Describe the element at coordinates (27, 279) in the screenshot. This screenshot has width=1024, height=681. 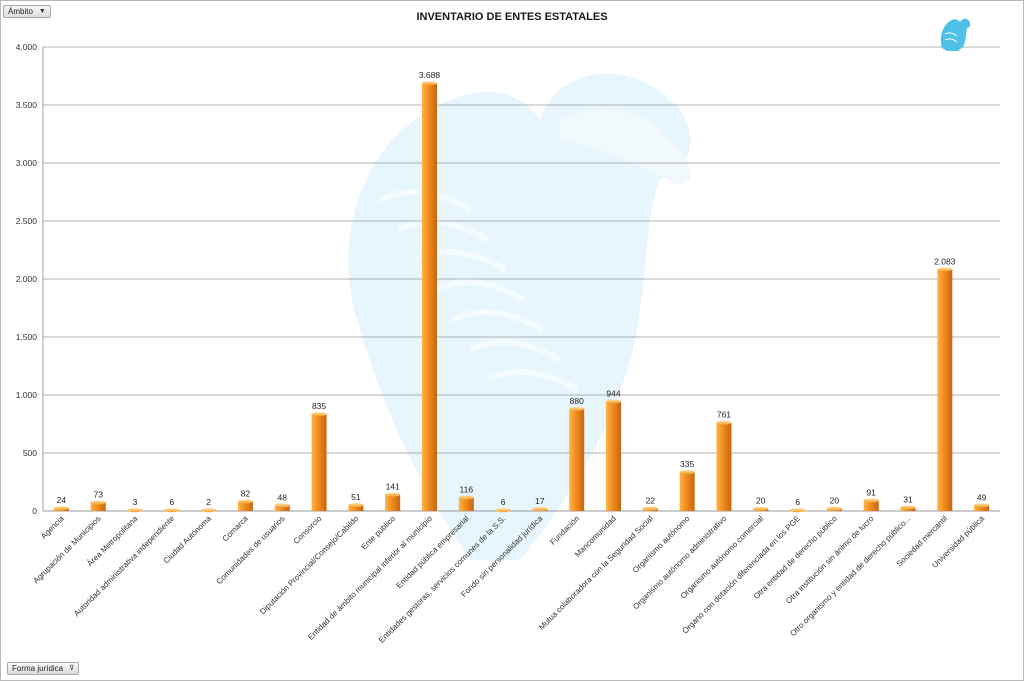
I see `y-tick-label: 2.000` at that location.